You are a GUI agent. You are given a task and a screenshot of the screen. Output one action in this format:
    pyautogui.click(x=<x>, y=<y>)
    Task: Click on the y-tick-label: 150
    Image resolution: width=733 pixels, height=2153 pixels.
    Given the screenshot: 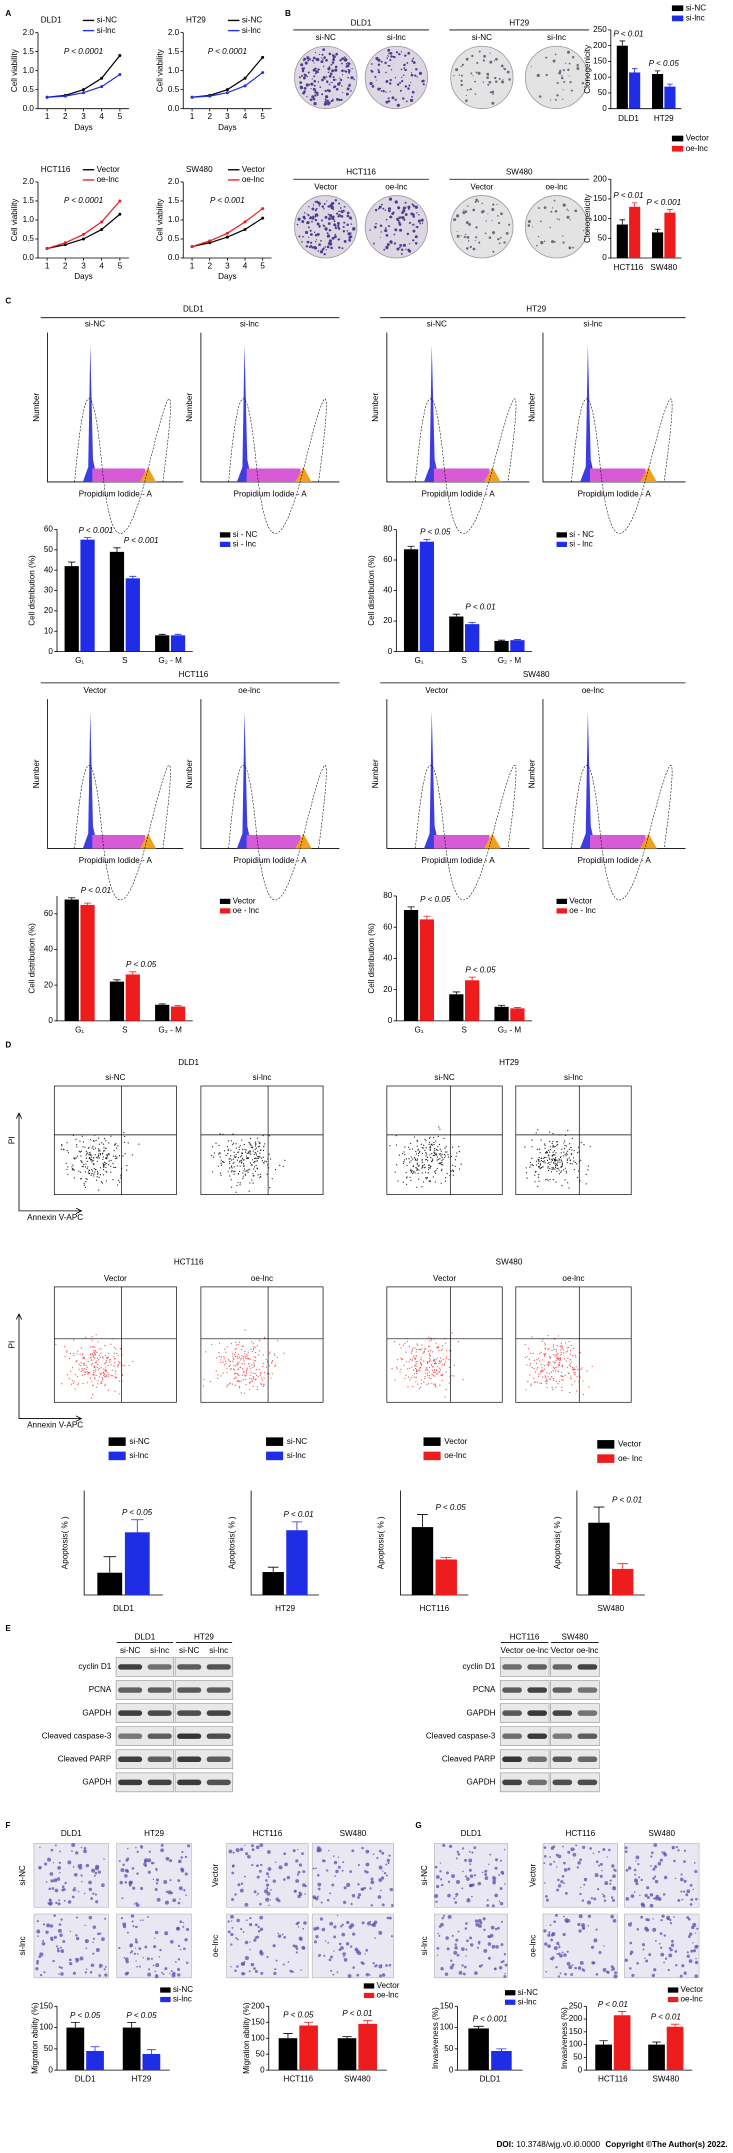 What is the action you would take?
    pyautogui.click(x=258, y=2021)
    